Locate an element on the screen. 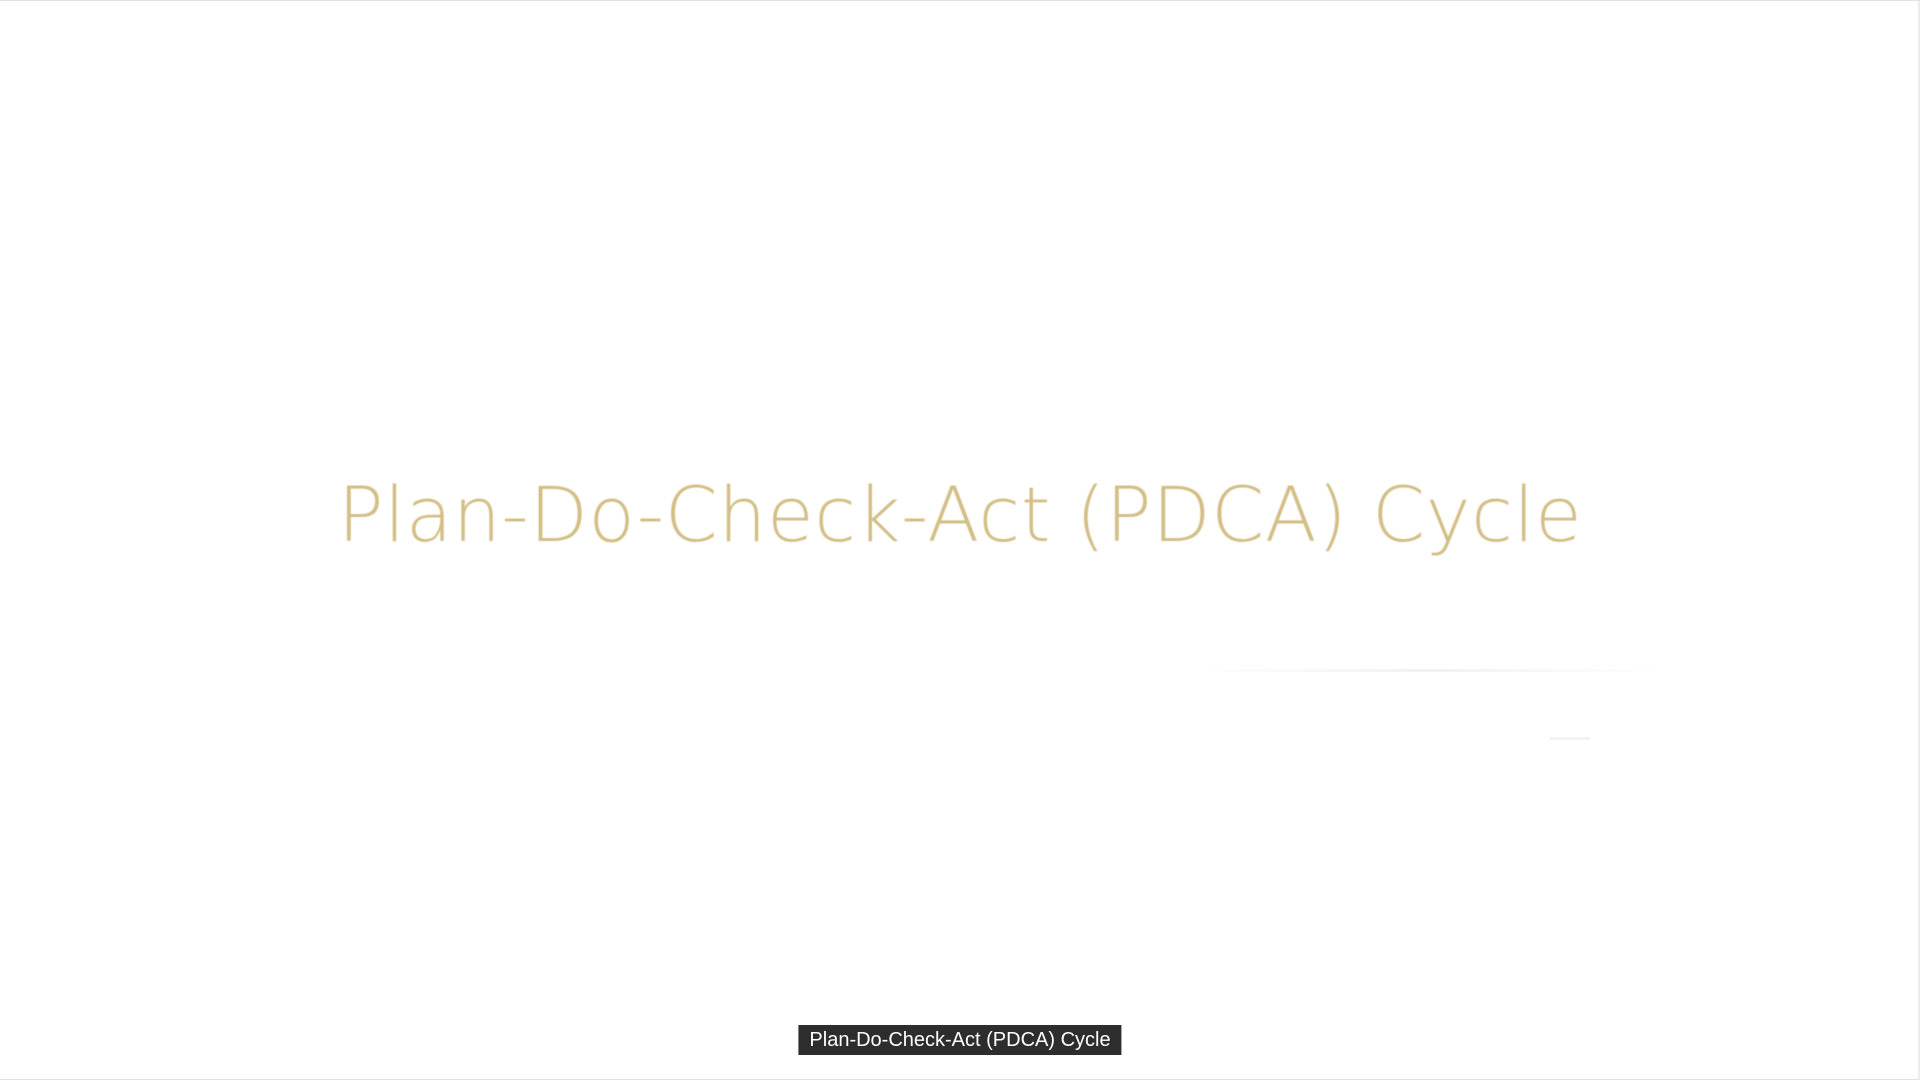  frame-edge is located at coordinates (1919, 540).